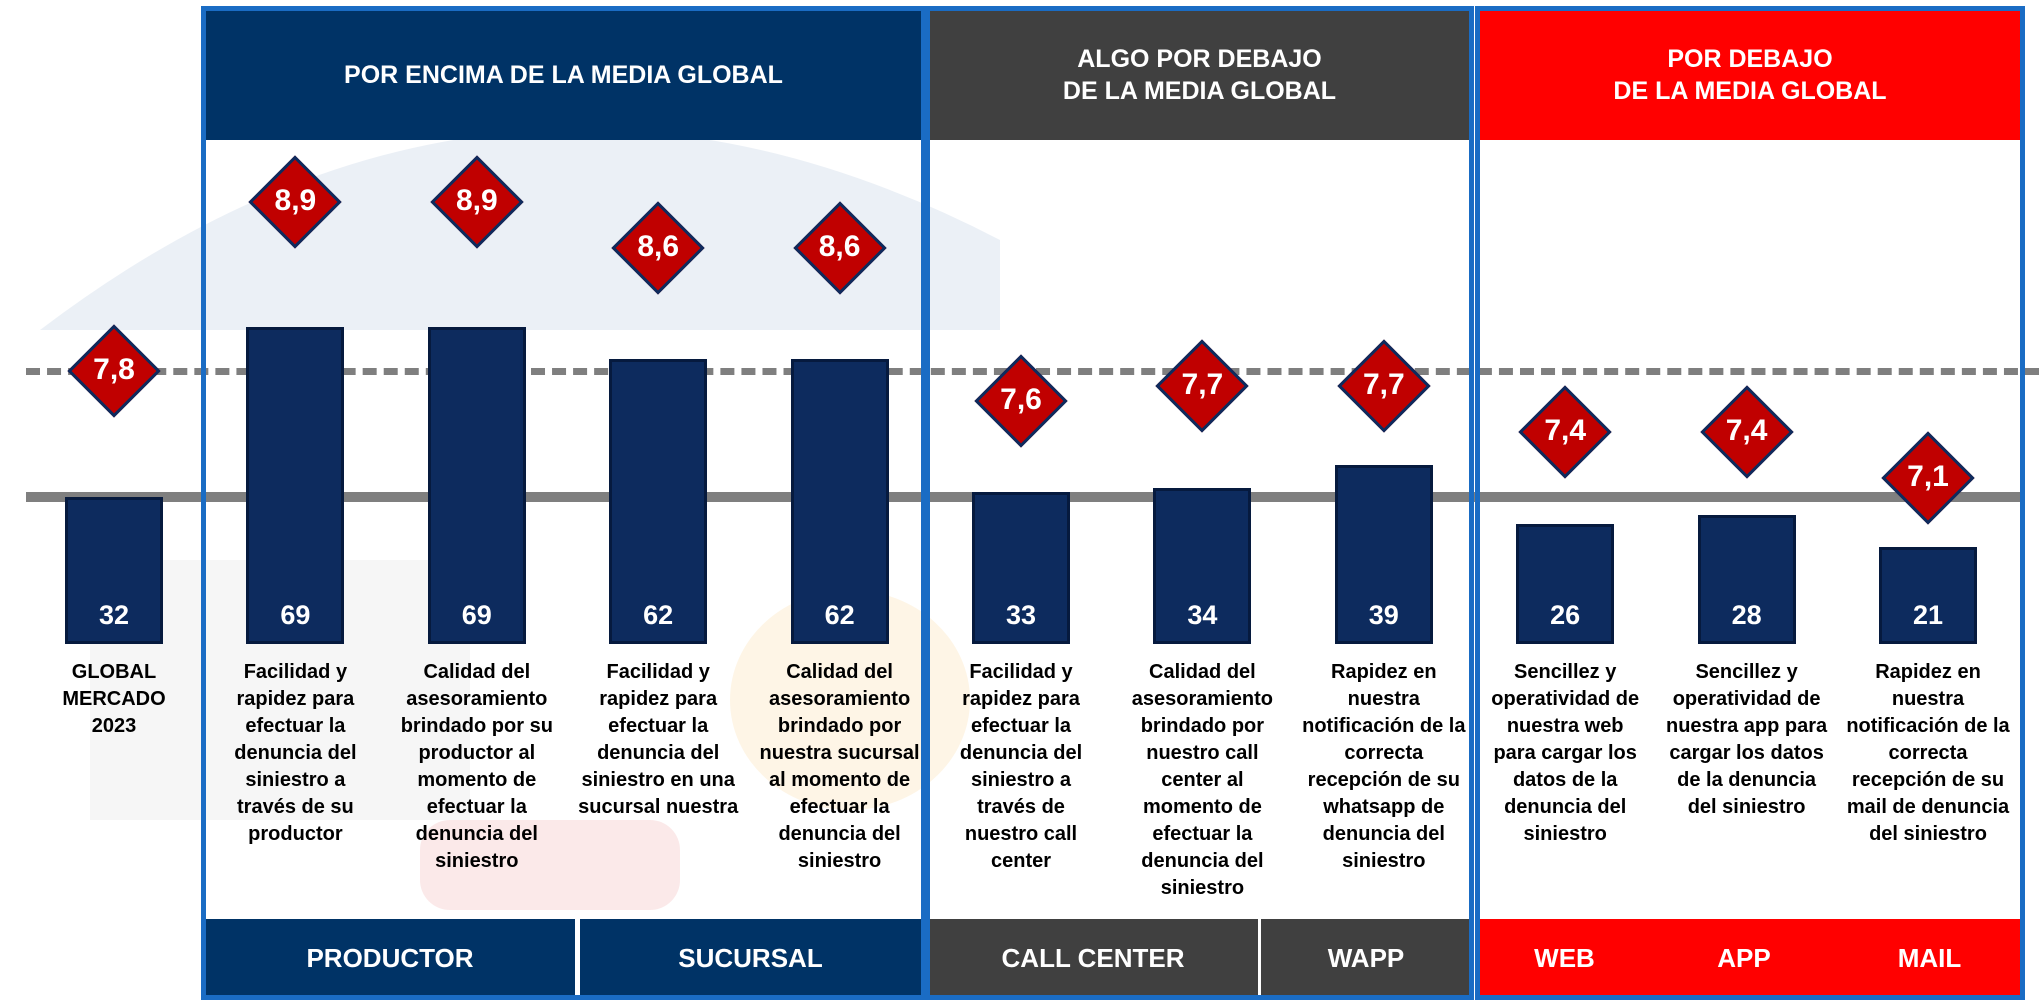 This screenshot has width=2039, height=1001. I want to click on section-header: ALGO POR DEBAJO DE LA MEDIA GLOBAL, so click(1199, 75).